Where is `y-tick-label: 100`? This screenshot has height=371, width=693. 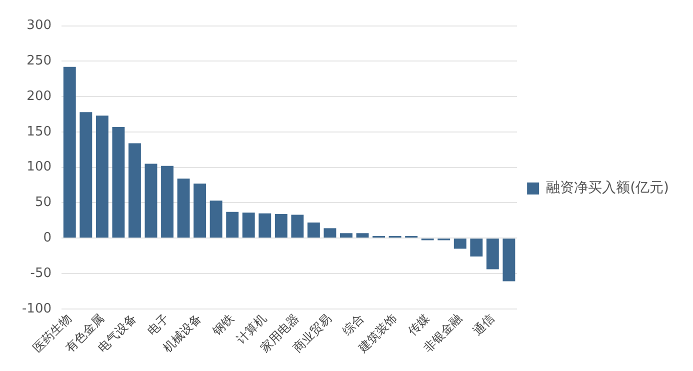
y-tick-label: 100 is located at coordinates (39, 167).